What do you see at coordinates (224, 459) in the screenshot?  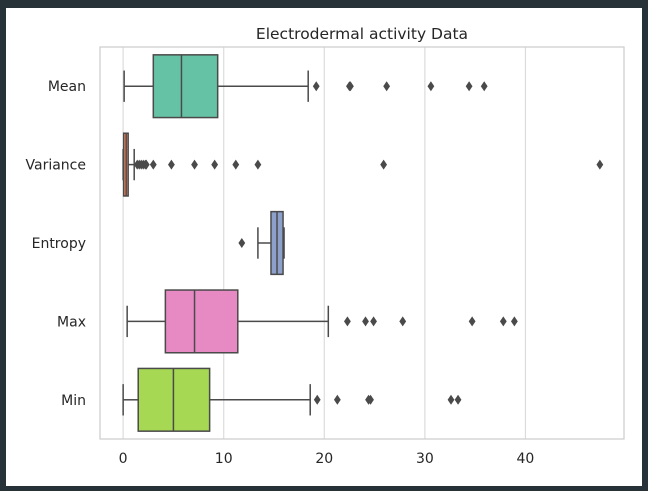 I see `x-tick-label: 10` at bounding box center [224, 459].